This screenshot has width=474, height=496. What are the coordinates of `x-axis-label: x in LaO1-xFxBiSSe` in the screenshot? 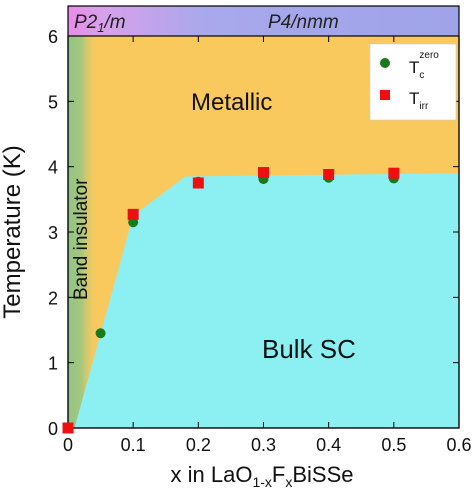 It's located at (262, 476).